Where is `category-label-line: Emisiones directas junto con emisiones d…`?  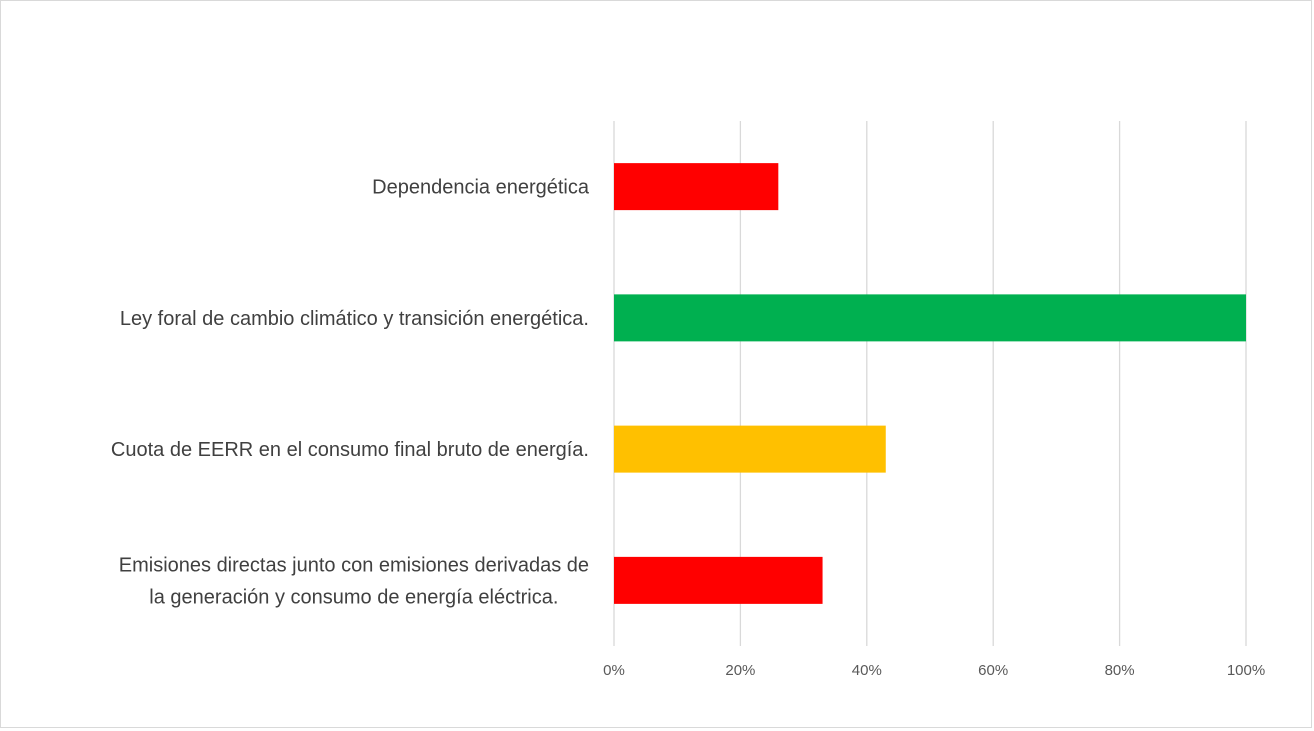 category-label-line: Emisiones directas junto con emisiones d… is located at coordinates (354, 565).